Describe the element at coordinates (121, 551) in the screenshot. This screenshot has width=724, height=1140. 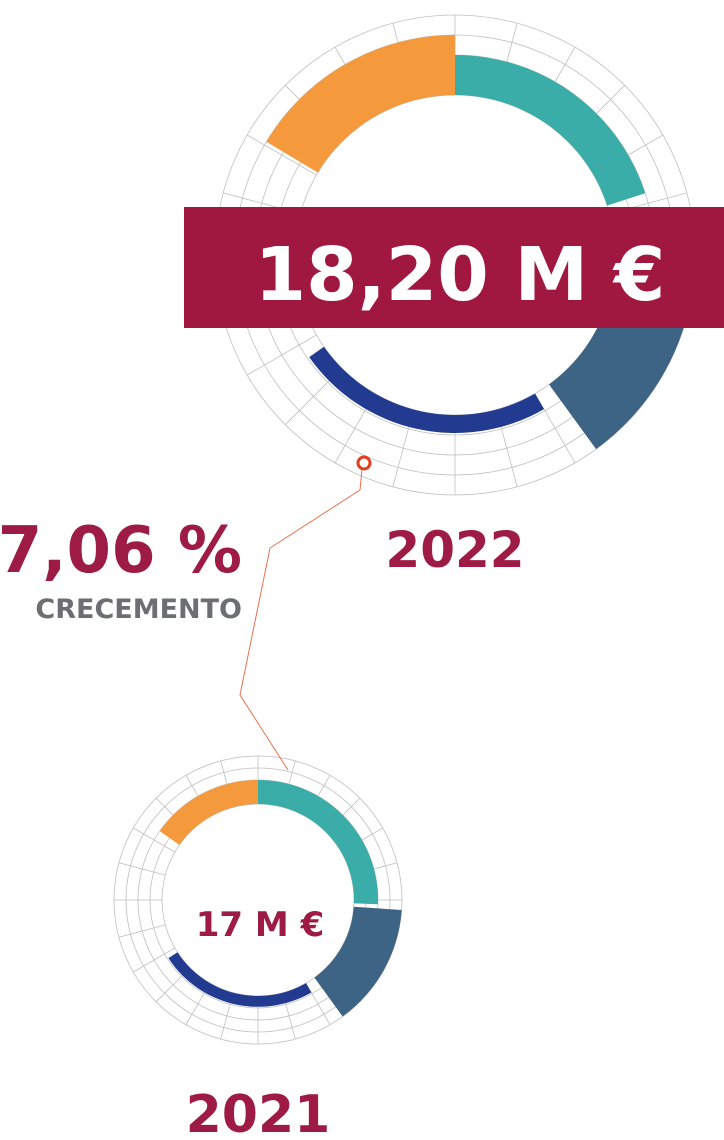
I see `growth-value: 7,06 %` at that location.